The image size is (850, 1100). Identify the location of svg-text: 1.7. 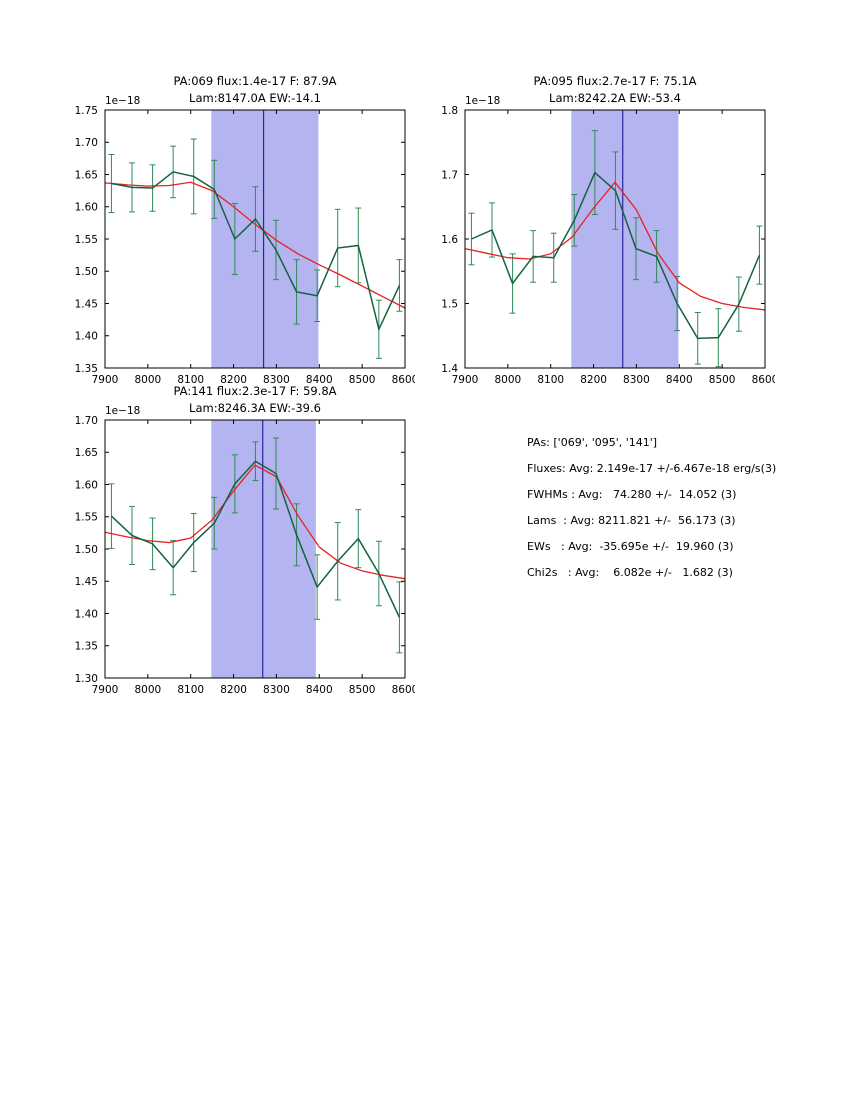
(449, 175).